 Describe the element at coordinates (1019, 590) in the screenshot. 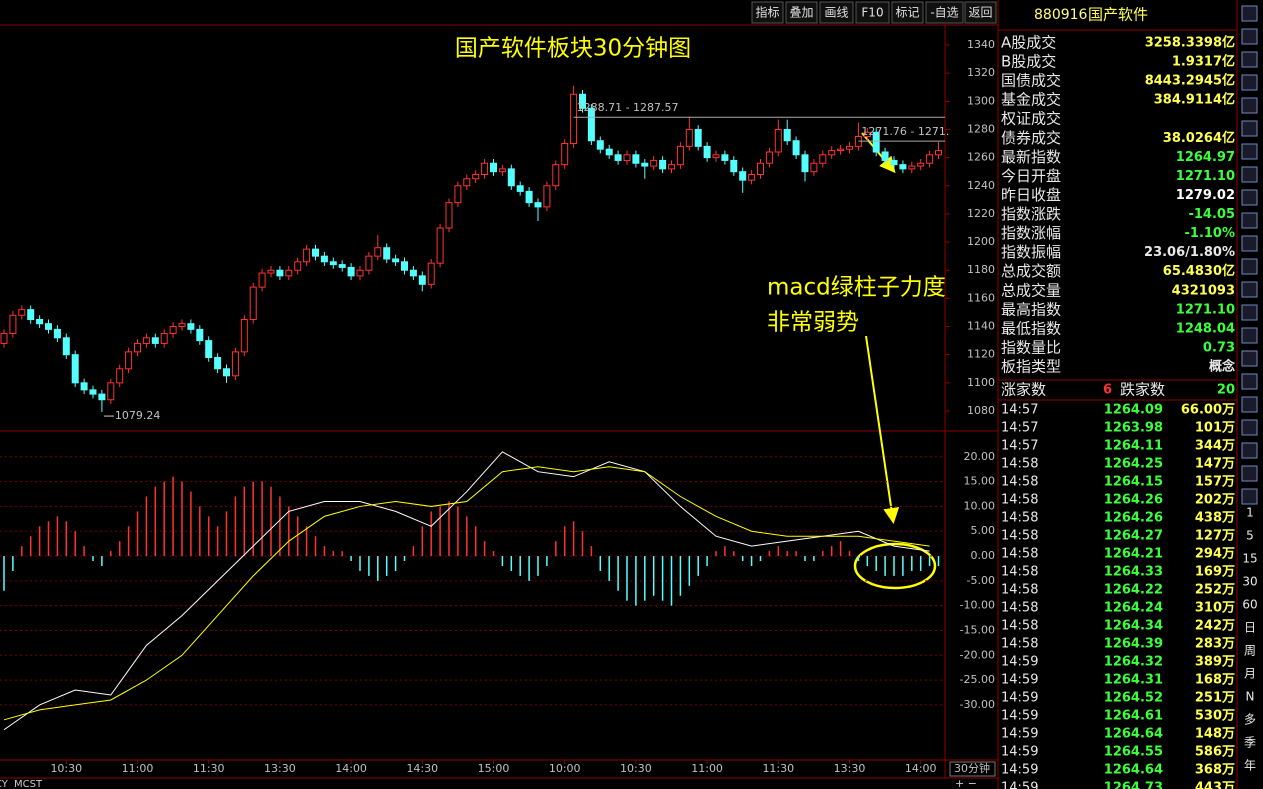

I see `trade-time: 14:58` at that location.